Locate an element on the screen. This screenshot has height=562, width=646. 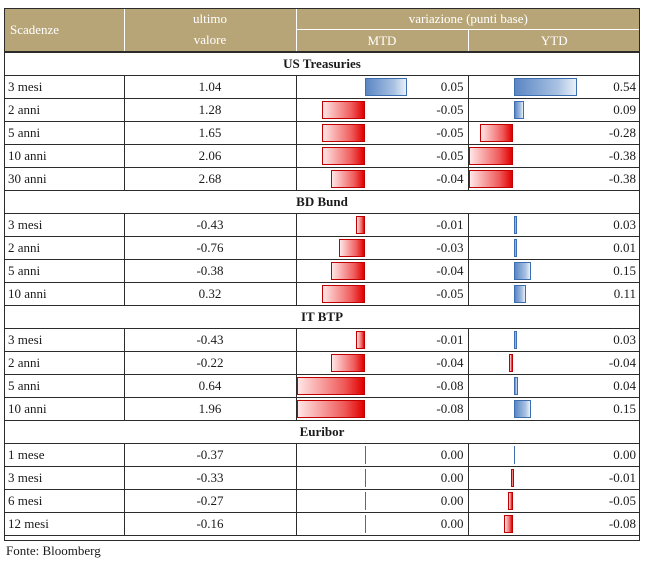
ytd-value: 0.09 is located at coordinates (624, 109).